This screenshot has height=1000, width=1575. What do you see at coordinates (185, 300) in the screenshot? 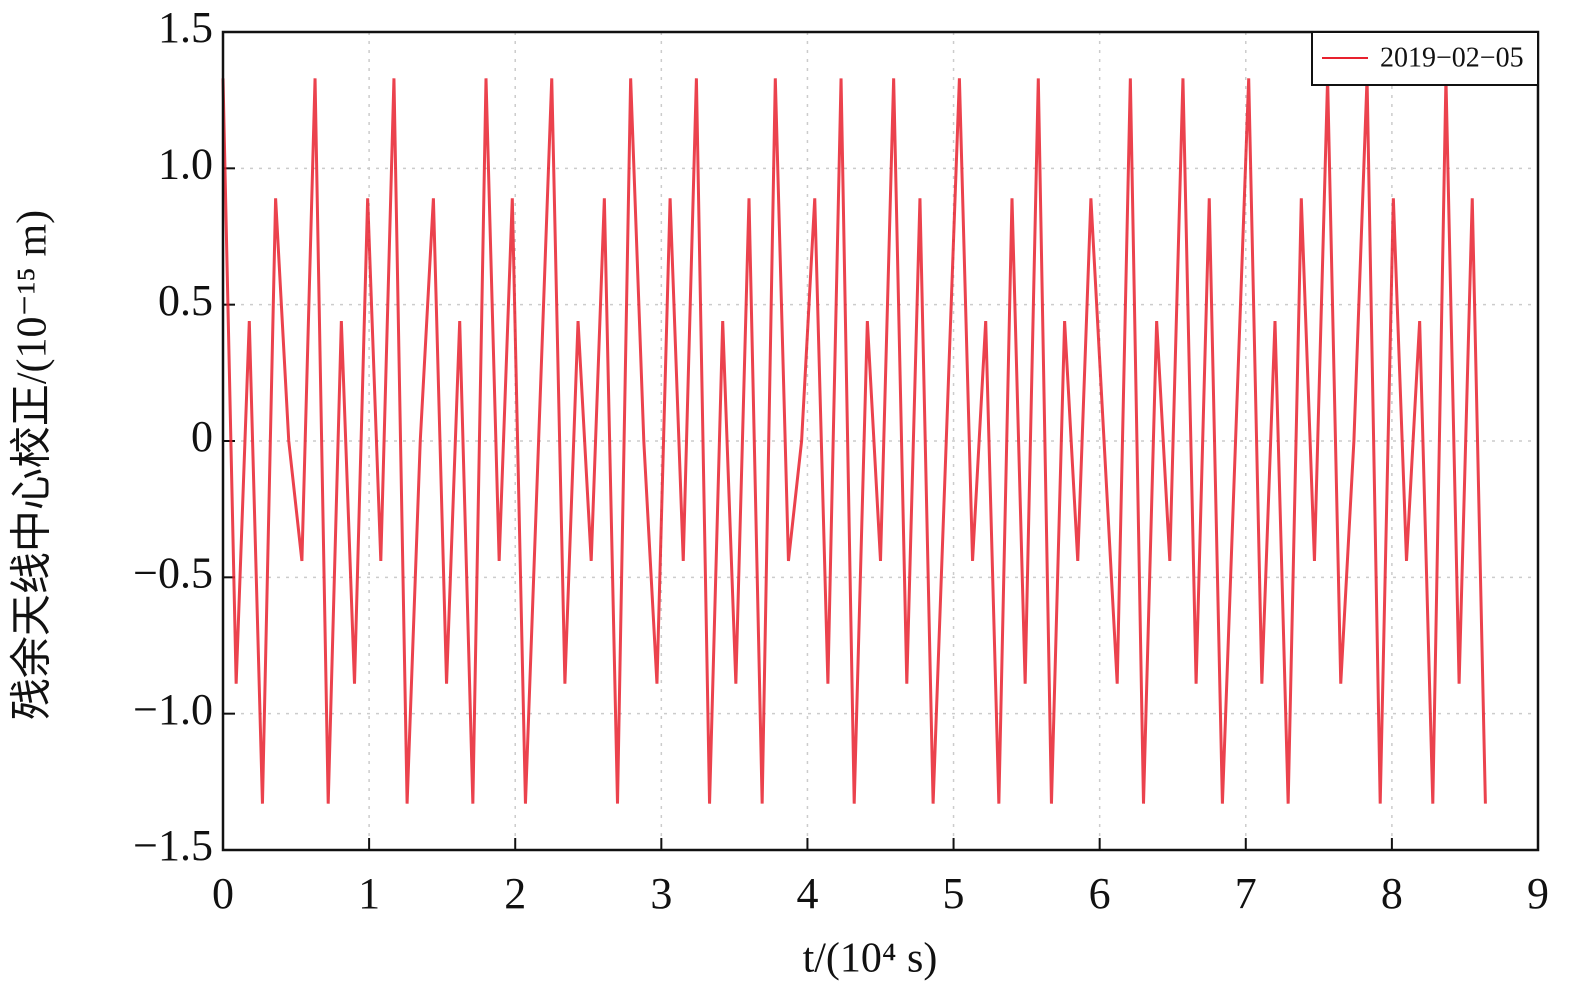
I see `y-tick-label: 0.5` at bounding box center [185, 300].